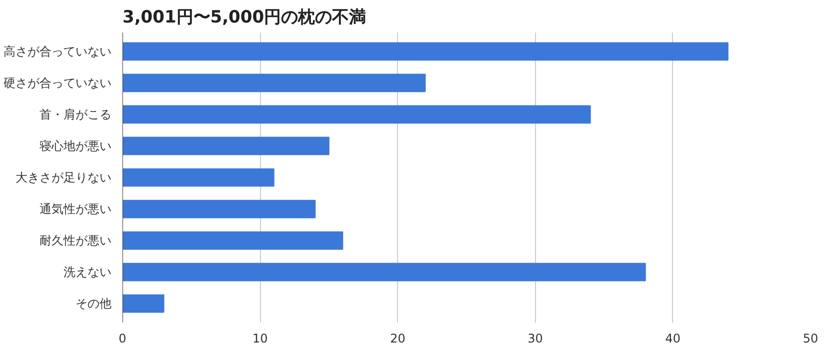  Describe the element at coordinates (535, 339) in the screenshot. I see `x-tick-label: 30` at that location.